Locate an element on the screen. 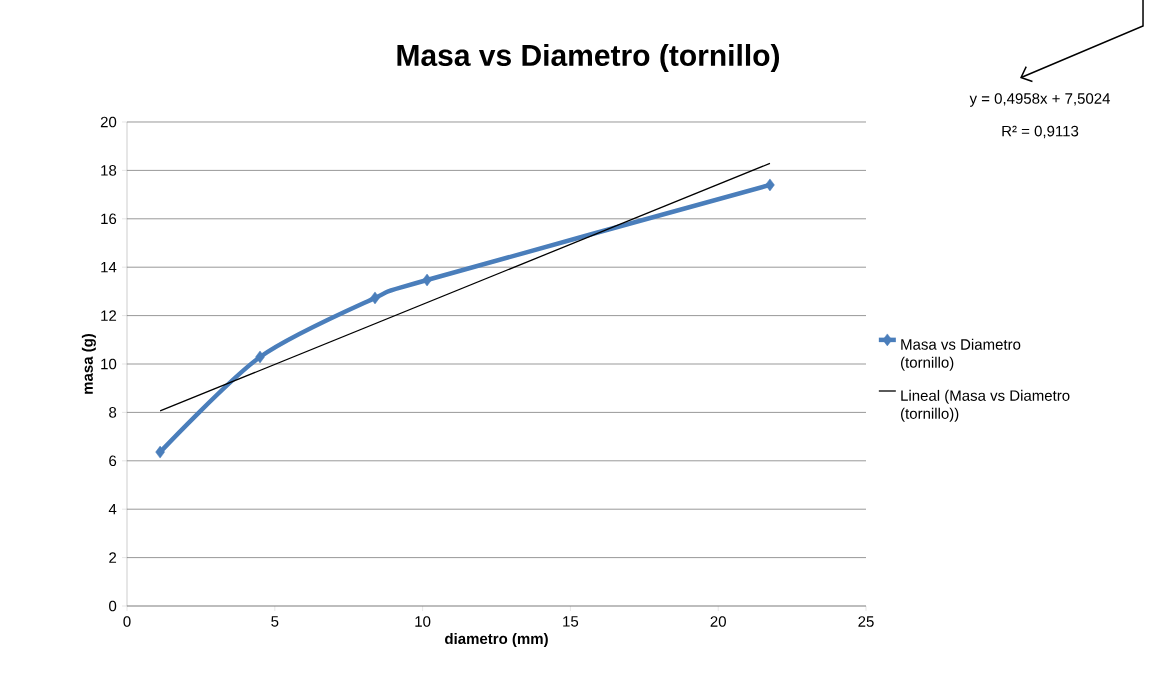 The height and width of the screenshot is (691, 1167). x-tick-label: 20 is located at coordinates (718, 621).